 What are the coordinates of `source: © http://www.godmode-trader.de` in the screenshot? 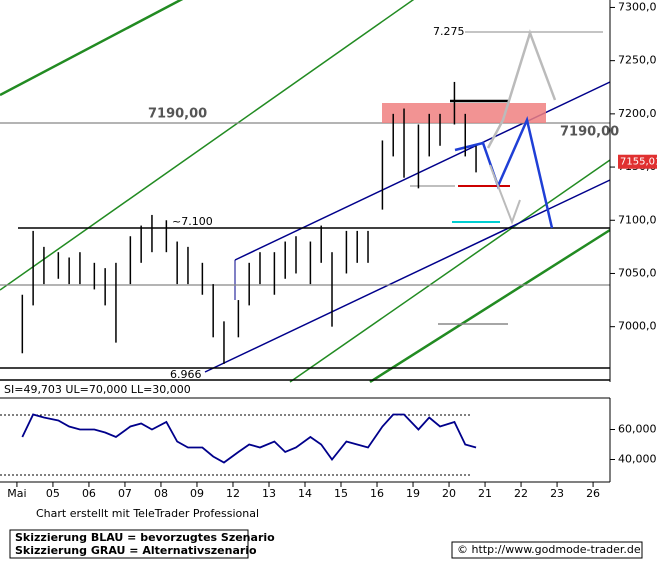 It's located at (549, 549).